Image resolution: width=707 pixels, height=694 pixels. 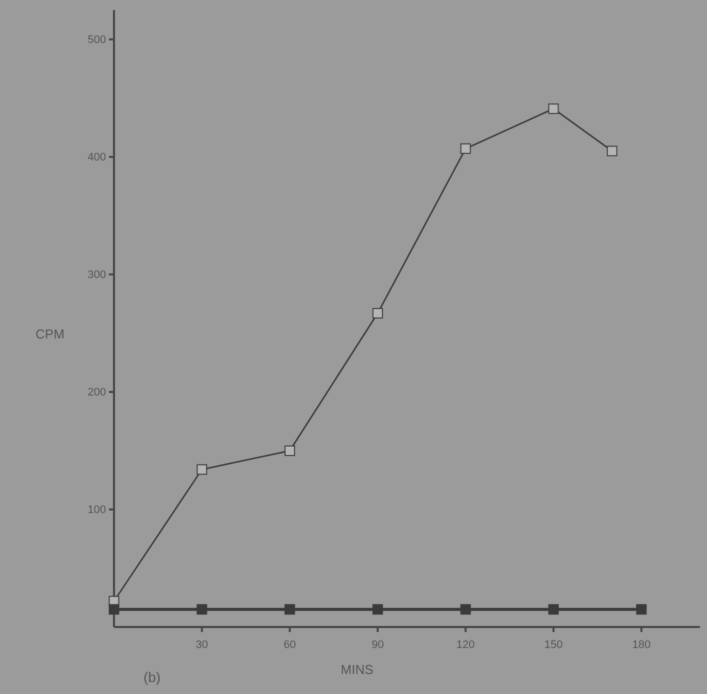 What do you see at coordinates (378, 645) in the screenshot?
I see `x-tick-label: 90` at bounding box center [378, 645].